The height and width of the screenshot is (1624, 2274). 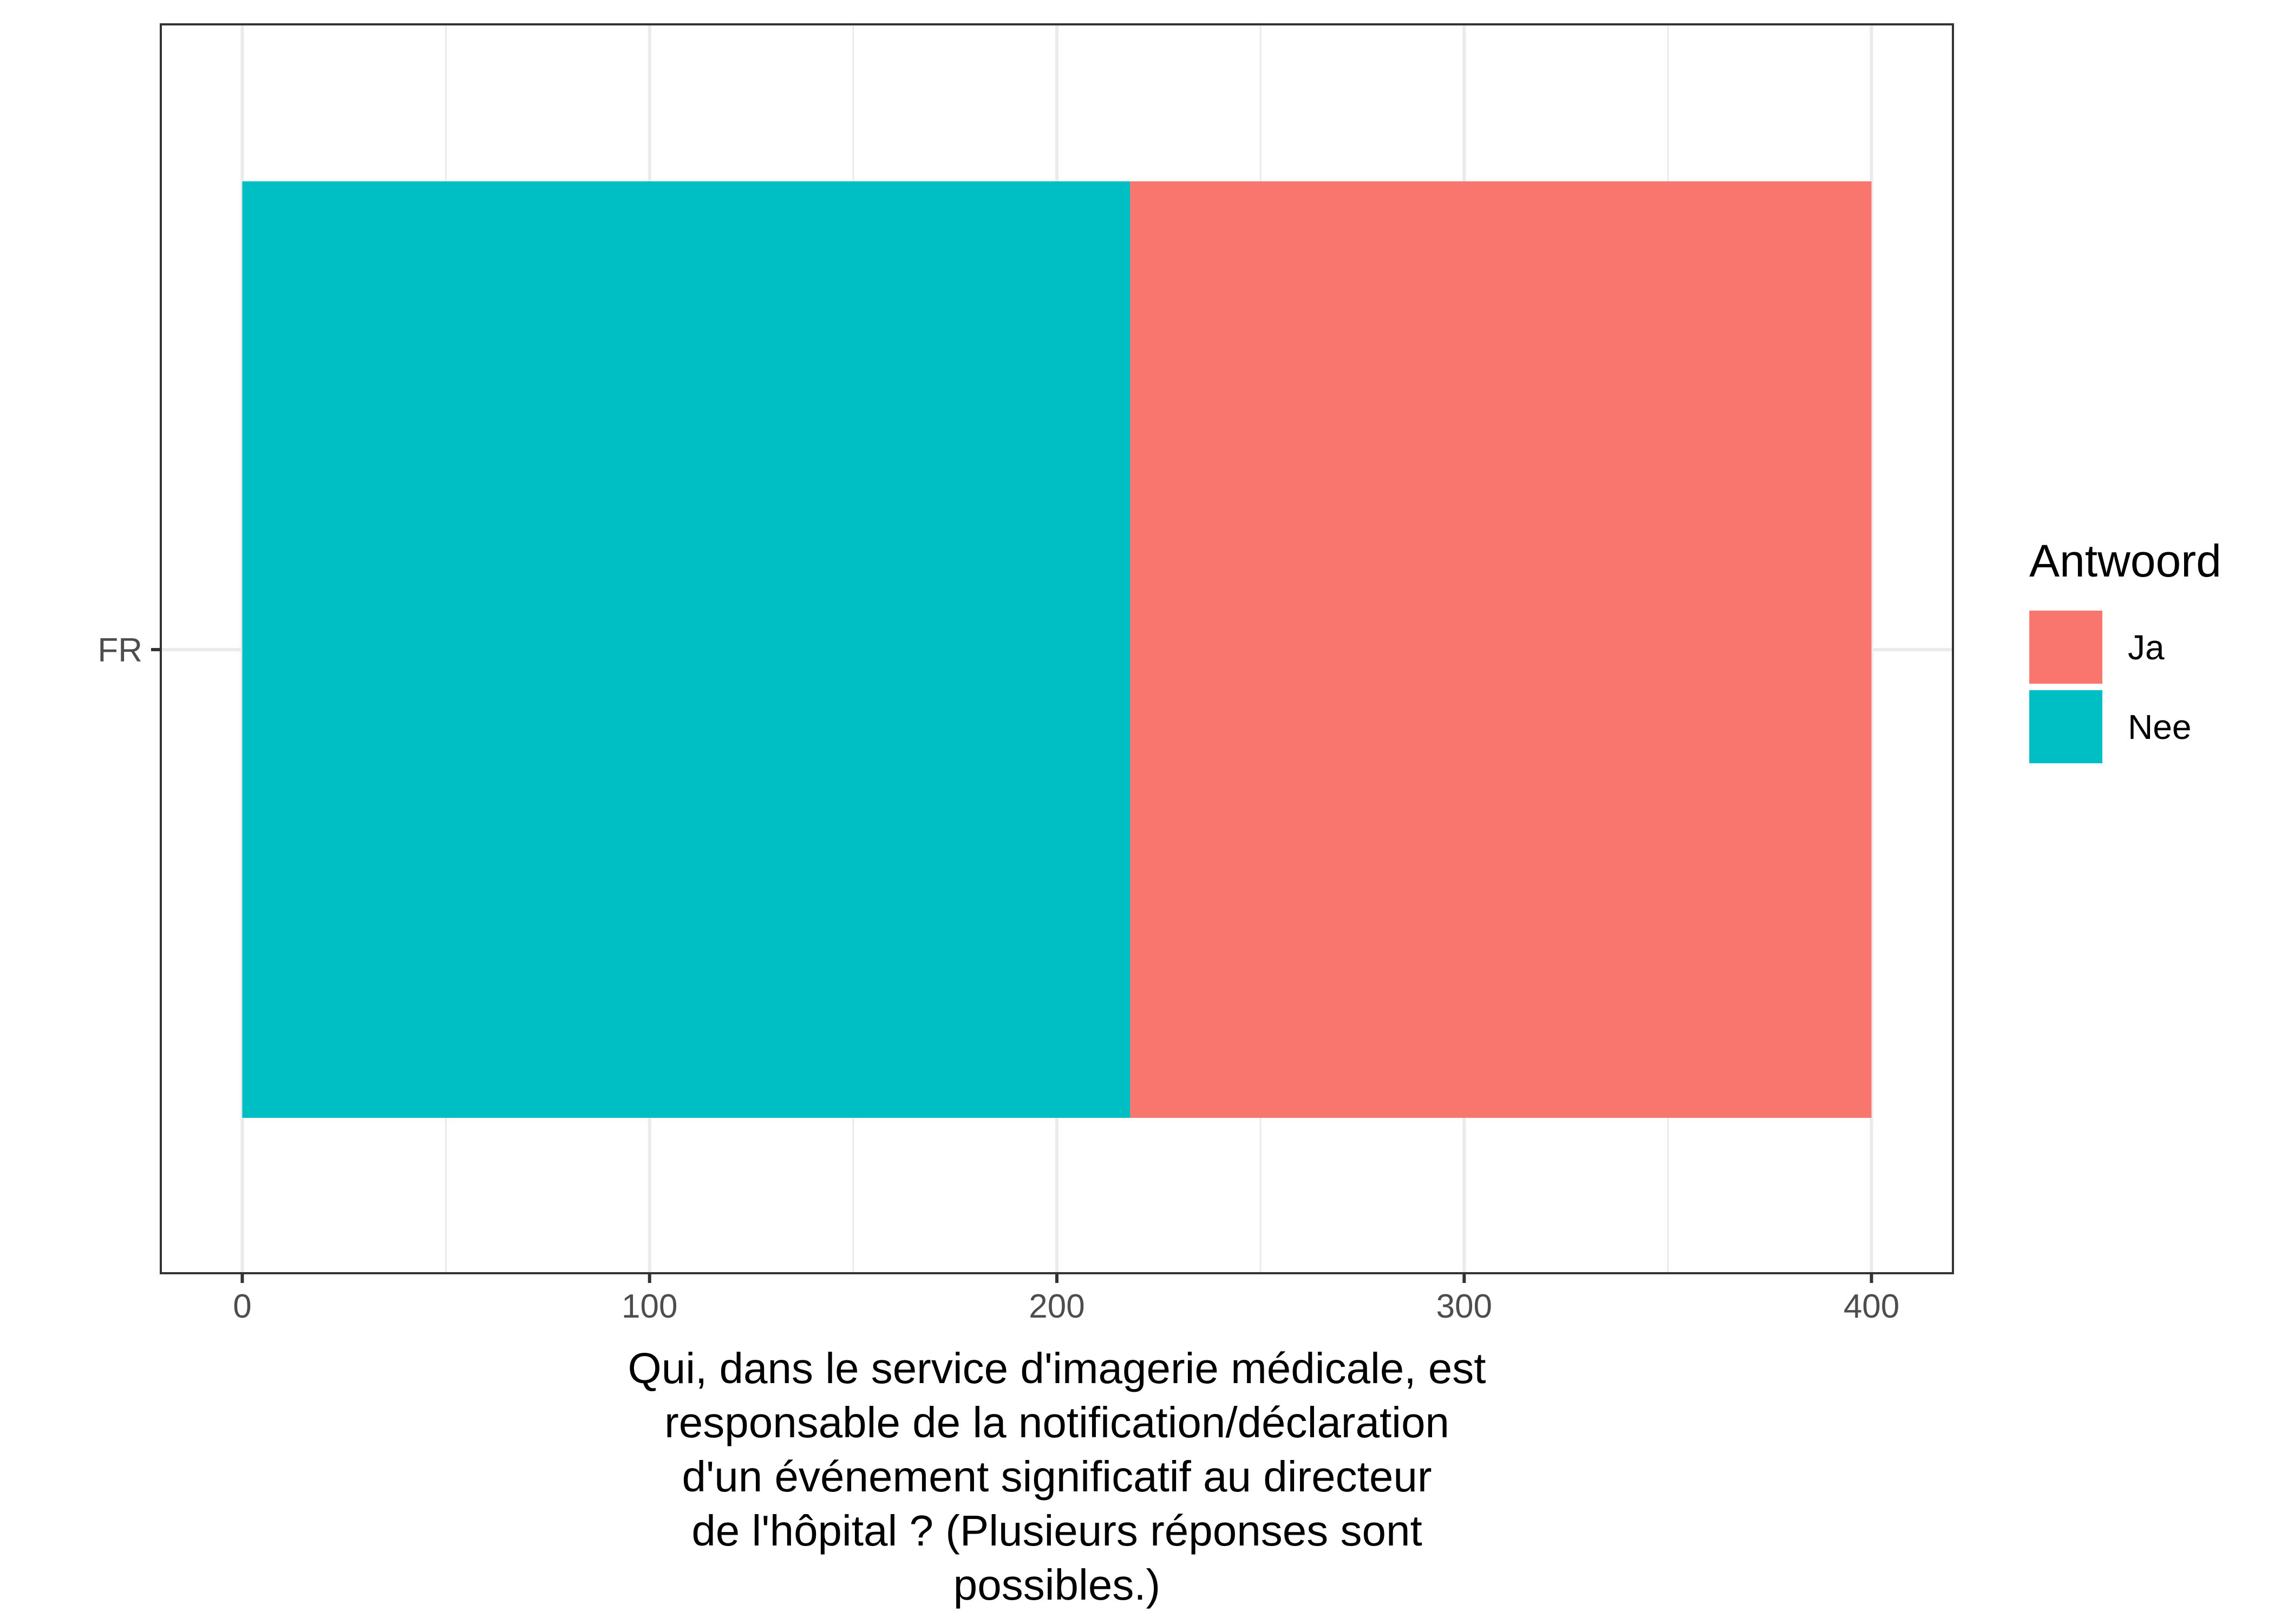 What do you see at coordinates (2125, 560) in the screenshot?
I see `legend-title: Antwoord` at bounding box center [2125, 560].